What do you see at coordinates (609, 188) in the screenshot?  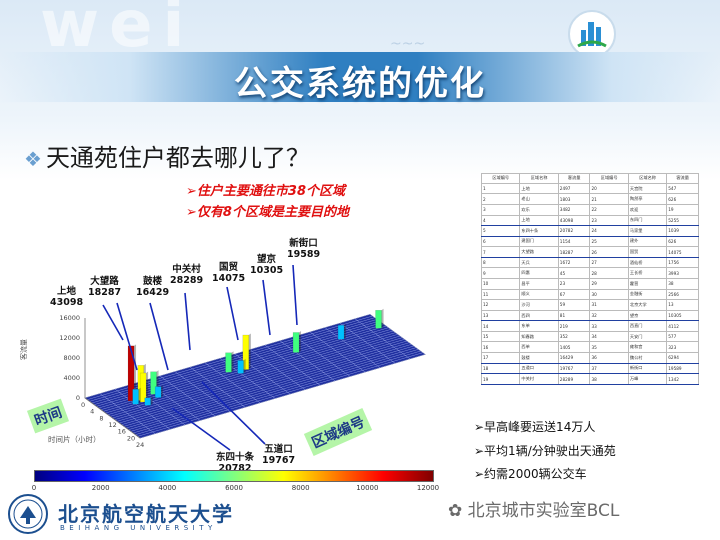 I see `table-cell: 20` at bounding box center [609, 188].